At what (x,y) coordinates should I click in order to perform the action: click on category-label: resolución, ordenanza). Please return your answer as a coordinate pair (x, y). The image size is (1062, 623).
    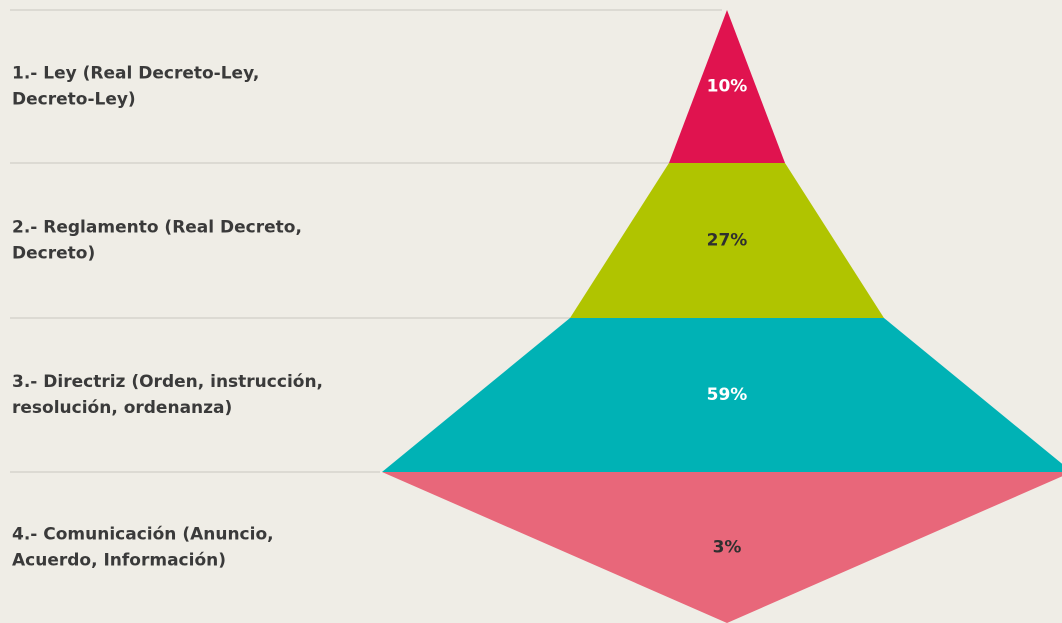
    Looking at the image, I should click on (122, 408).